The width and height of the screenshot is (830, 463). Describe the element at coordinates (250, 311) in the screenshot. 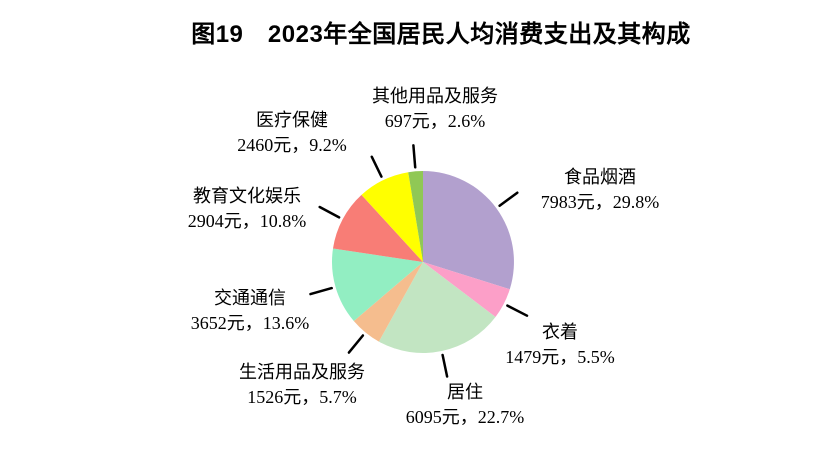

I see `label-transport-communication: 交通通信 3652元，13.6%` at that location.